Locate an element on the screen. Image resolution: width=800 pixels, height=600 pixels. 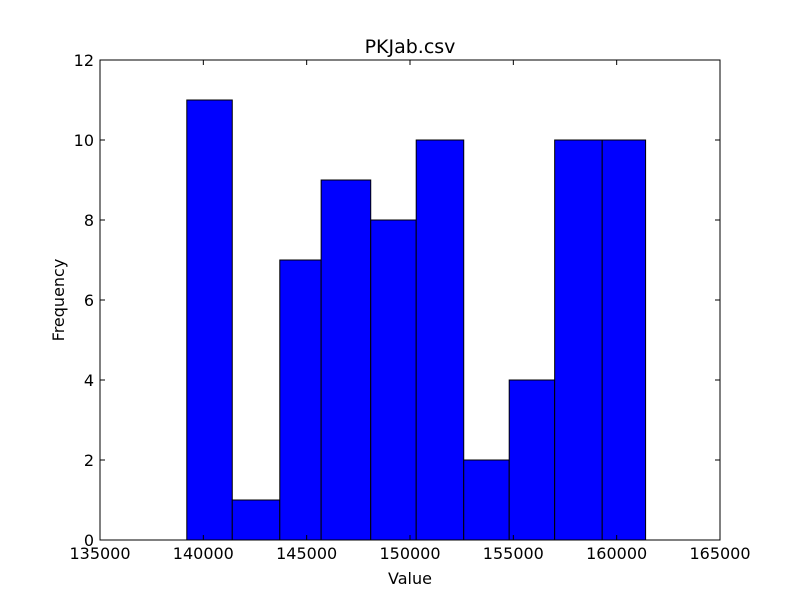
x-tick-label: 145000 is located at coordinates (306, 553).